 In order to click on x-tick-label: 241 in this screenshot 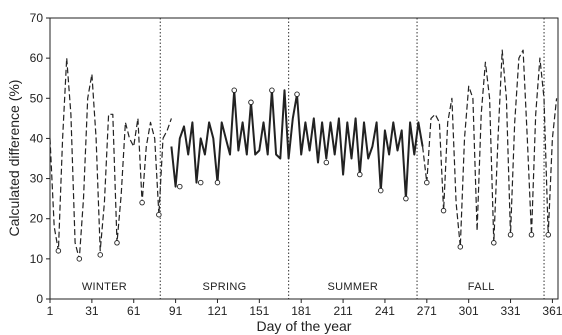, I will do `click(385, 311)`.